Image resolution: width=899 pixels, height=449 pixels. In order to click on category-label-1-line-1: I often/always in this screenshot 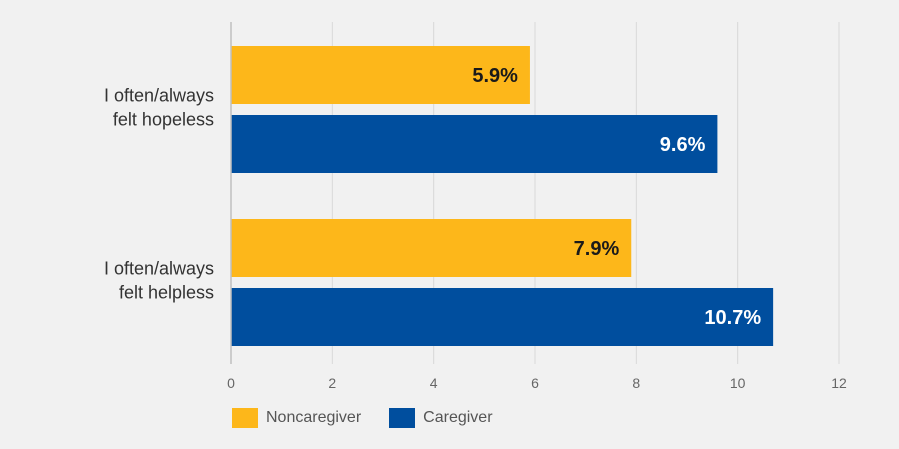, I will do `click(159, 96)`.